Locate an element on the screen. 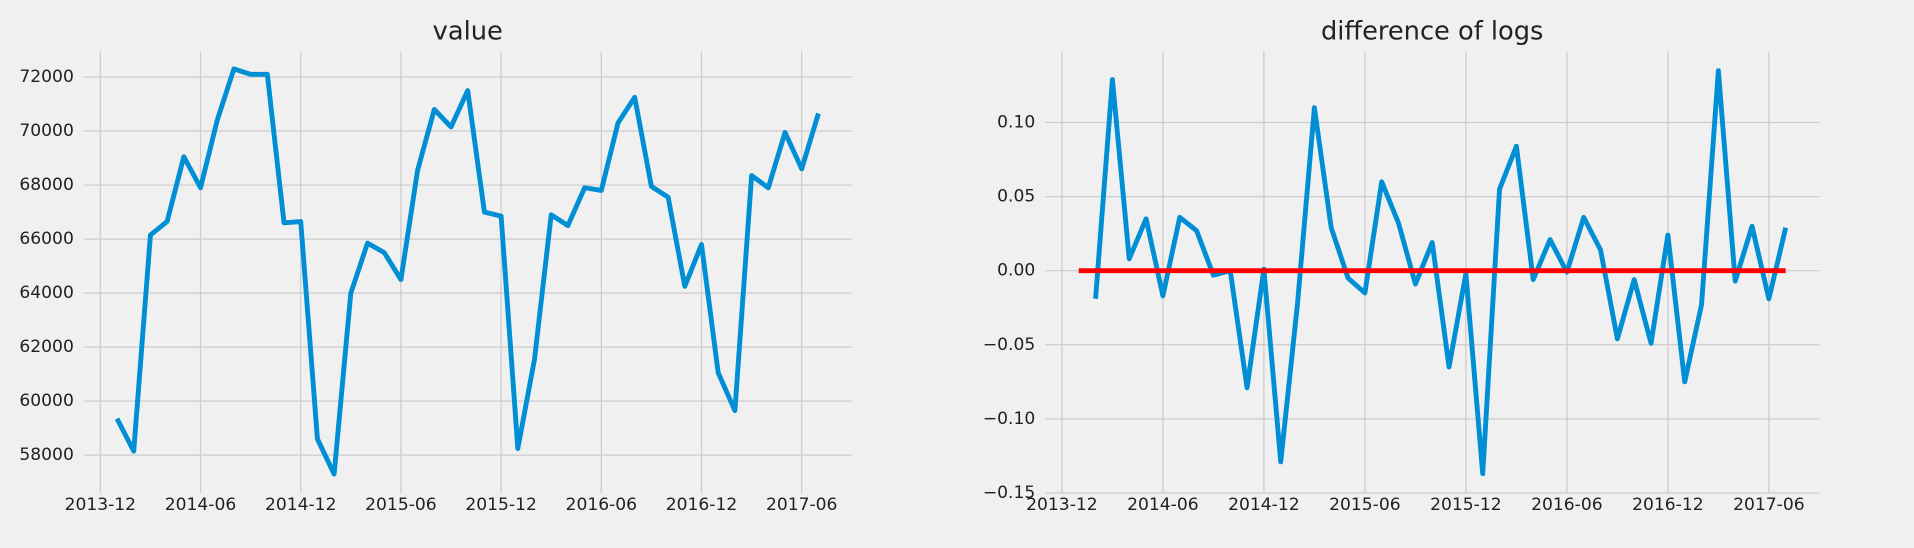  y-tick-label: 64000 is located at coordinates (46, 293).